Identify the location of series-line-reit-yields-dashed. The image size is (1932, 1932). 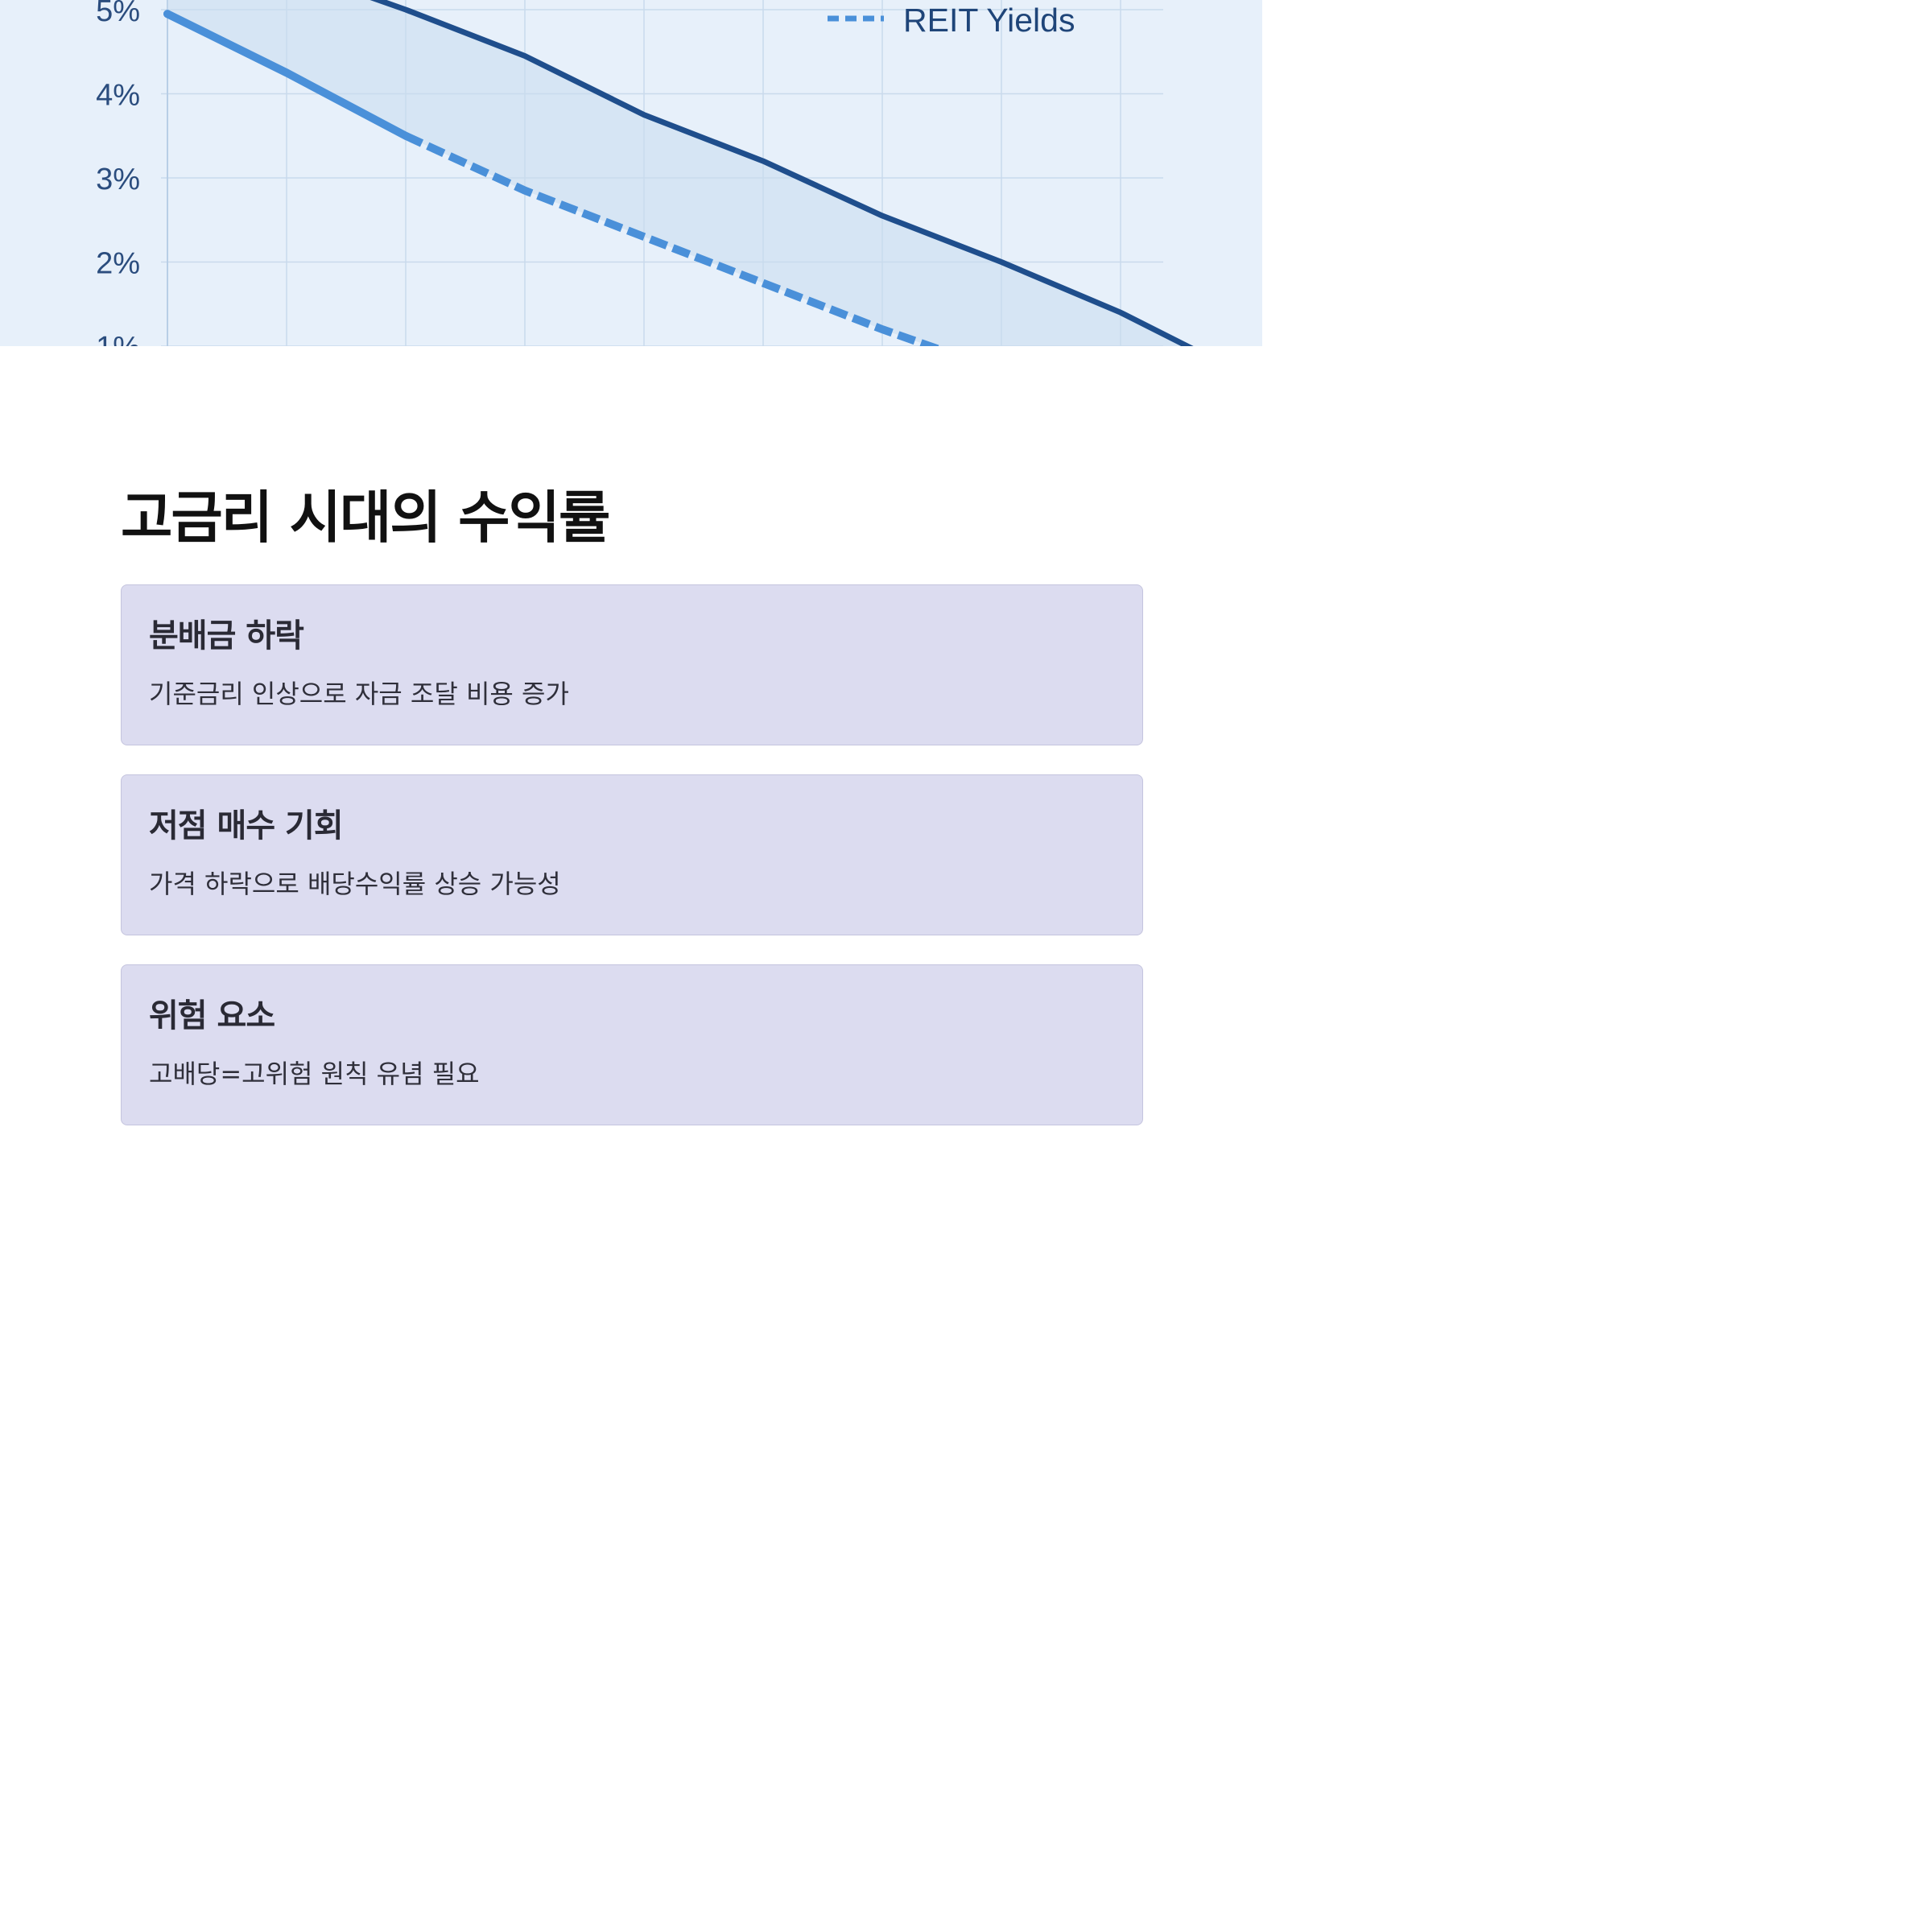
(673, 239).